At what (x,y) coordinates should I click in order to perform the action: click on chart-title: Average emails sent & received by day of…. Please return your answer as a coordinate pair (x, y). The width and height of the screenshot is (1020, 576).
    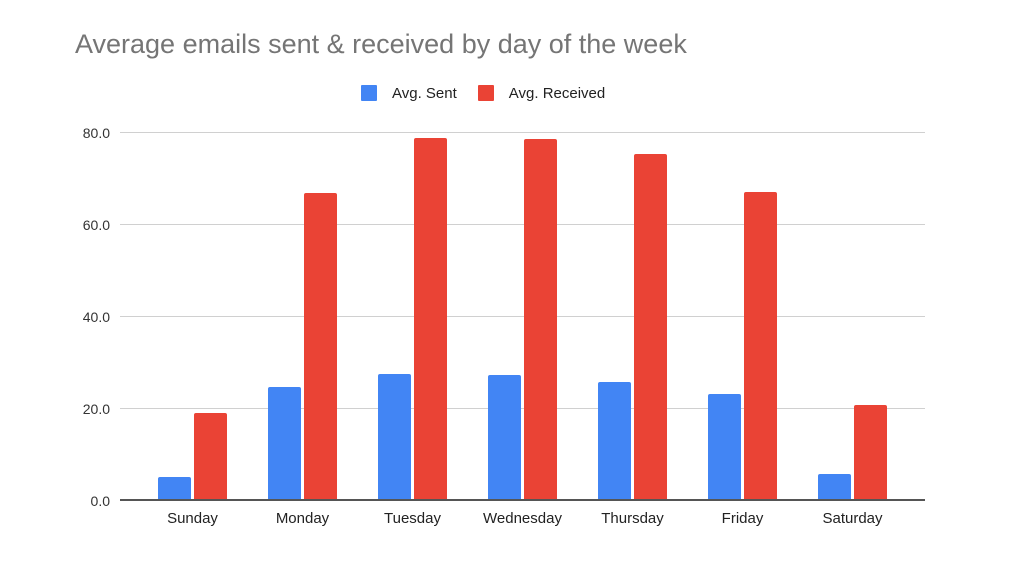
    Looking at the image, I should click on (381, 44).